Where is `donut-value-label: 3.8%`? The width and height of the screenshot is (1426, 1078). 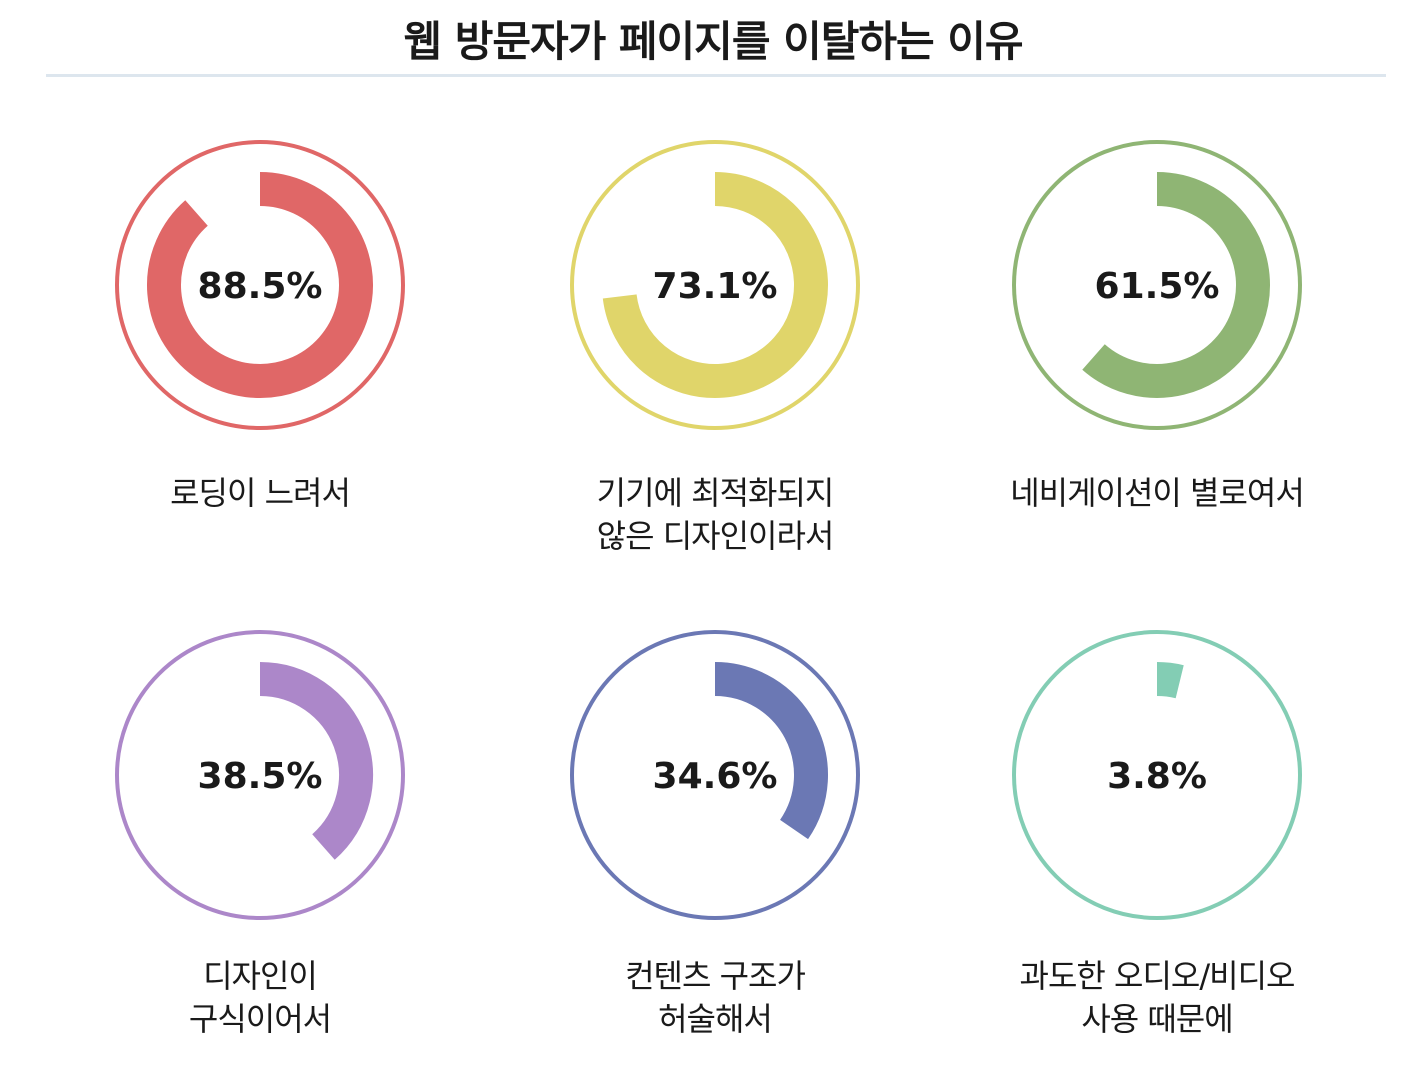 donut-value-label: 3.8% is located at coordinates (1157, 776).